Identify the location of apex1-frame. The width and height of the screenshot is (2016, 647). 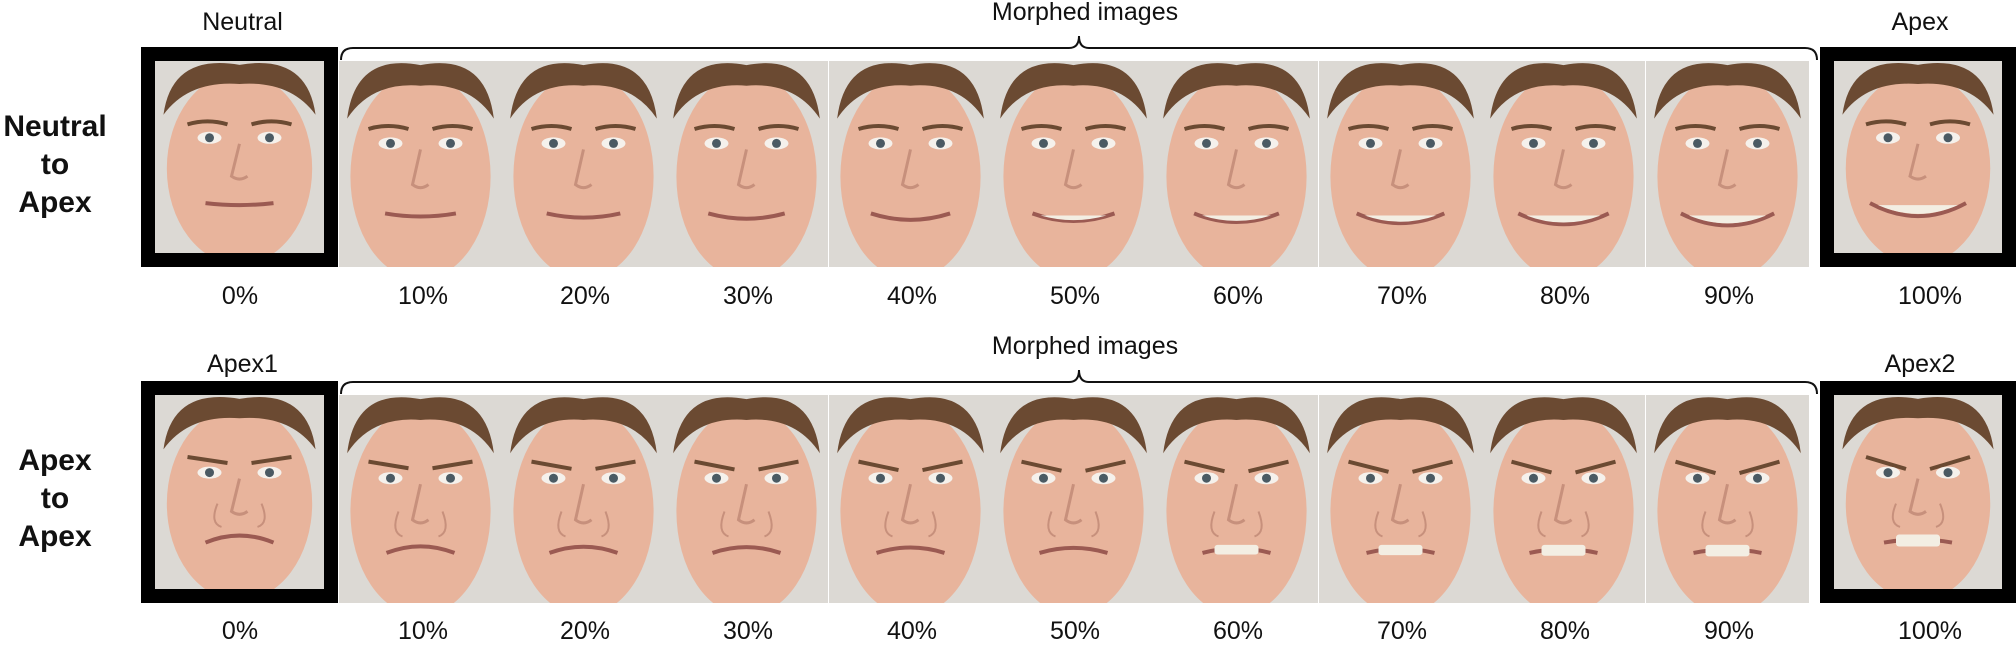
(239, 492).